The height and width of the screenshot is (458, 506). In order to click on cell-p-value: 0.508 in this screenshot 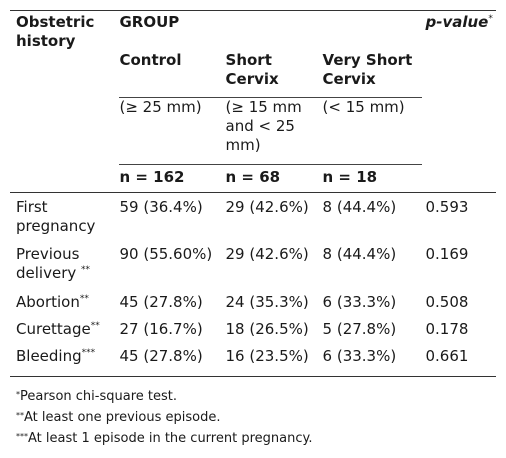, I will do `click(447, 302)`.